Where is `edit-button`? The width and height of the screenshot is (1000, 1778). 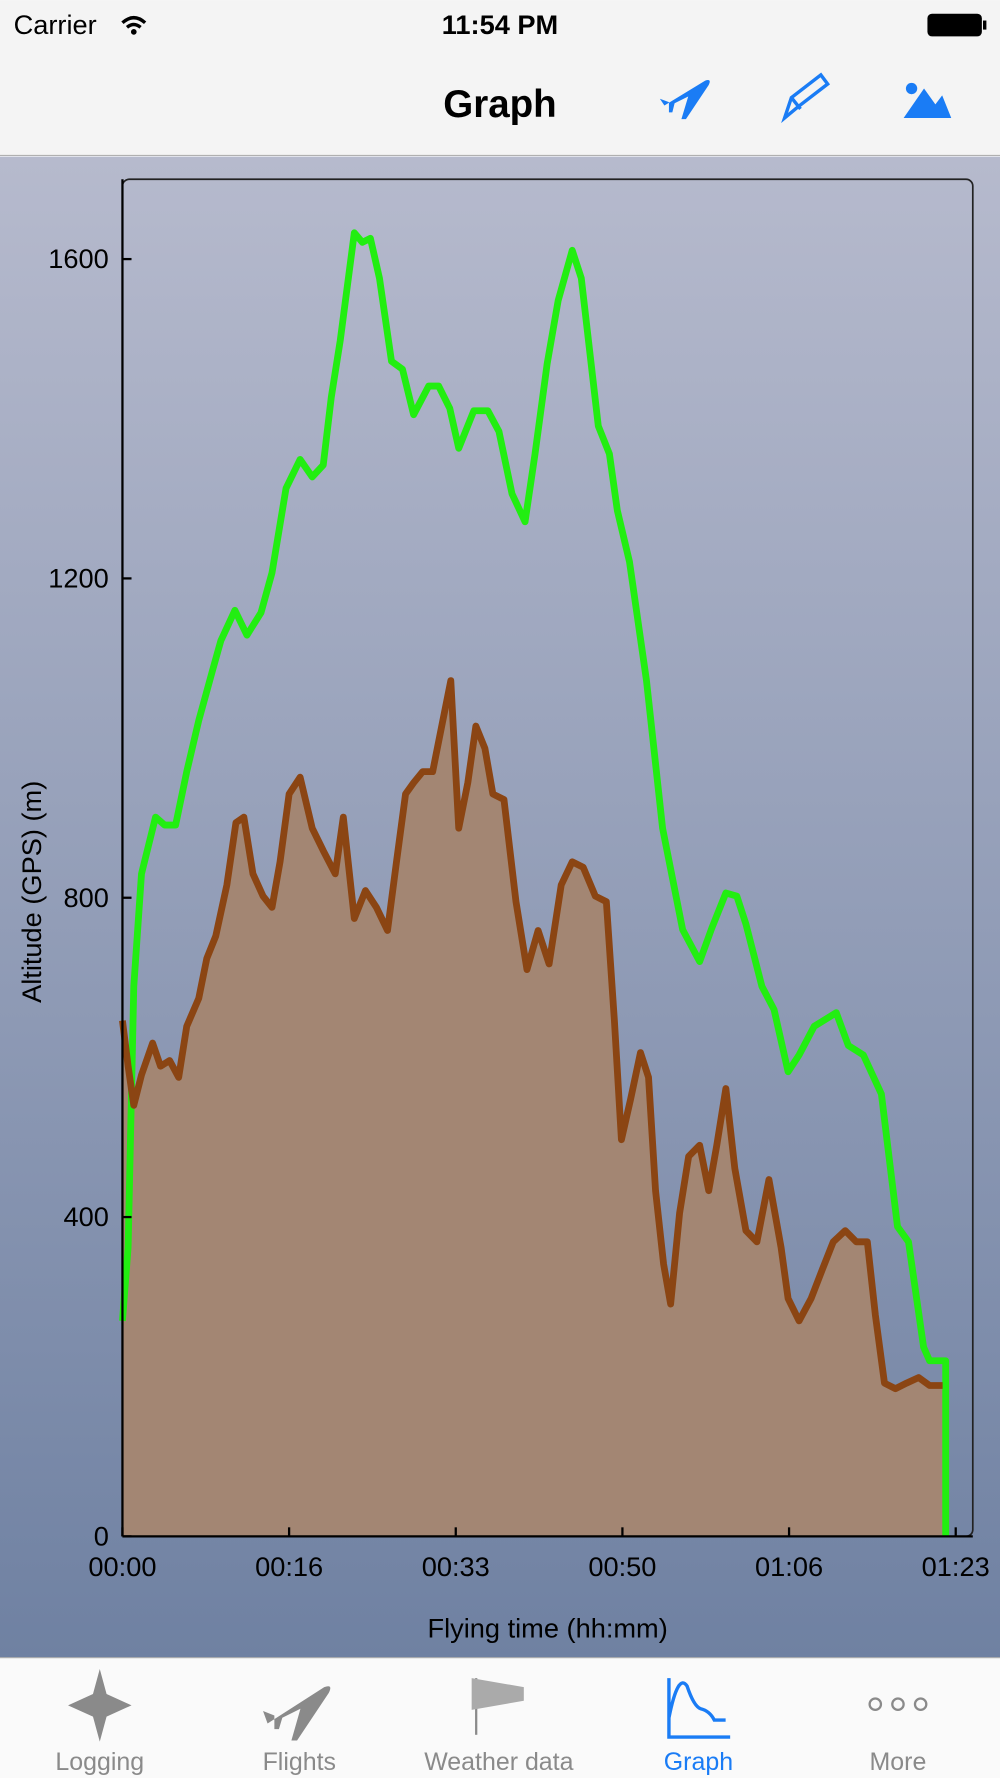 edit-button is located at coordinates (806, 98).